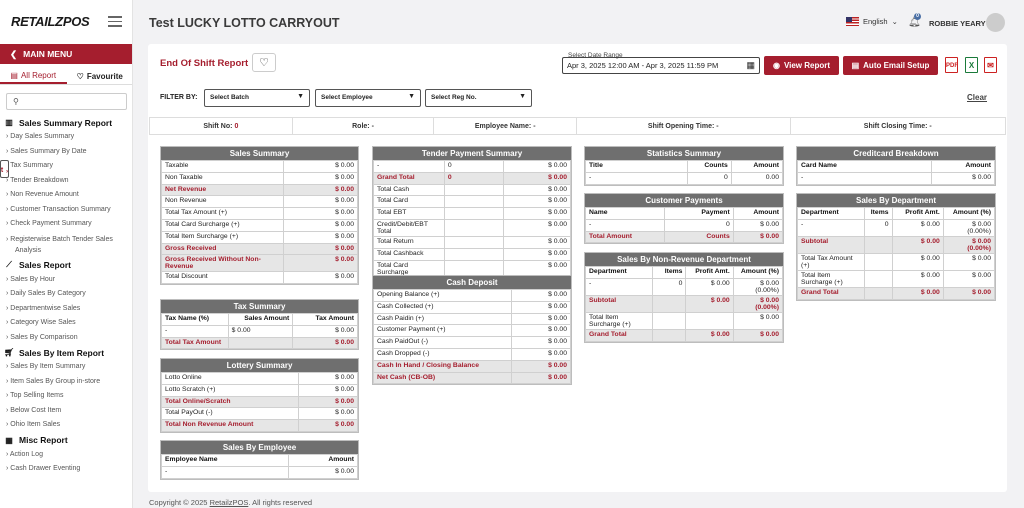 The image size is (1024, 508). What do you see at coordinates (37, 180) in the screenshot?
I see `sidebar-item: › Tender Breakdown` at bounding box center [37, 180].